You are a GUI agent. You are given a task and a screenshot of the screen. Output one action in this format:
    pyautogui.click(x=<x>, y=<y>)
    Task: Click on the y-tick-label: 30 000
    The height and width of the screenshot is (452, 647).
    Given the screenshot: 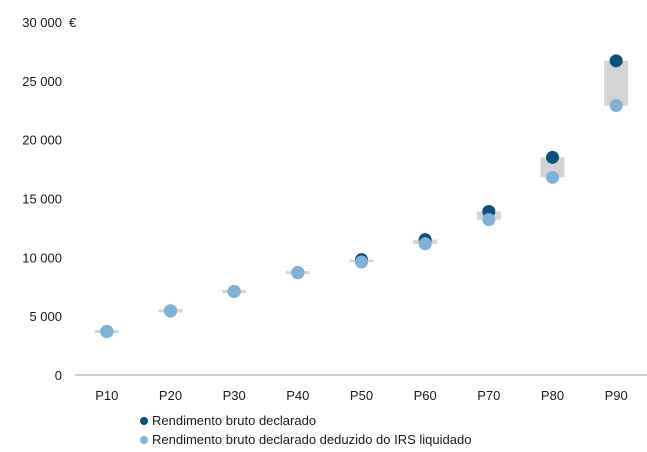 What is the action you would take?
    pyautogui.click(x=42, y=22)
    